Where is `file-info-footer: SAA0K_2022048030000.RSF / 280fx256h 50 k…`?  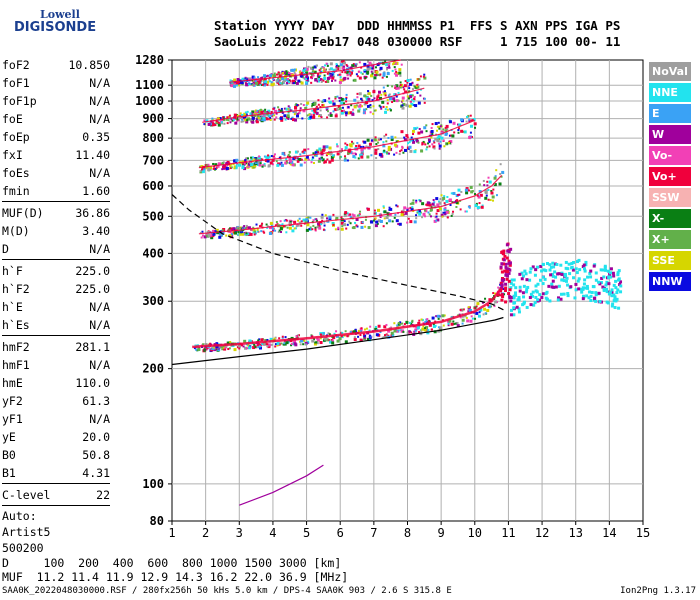
file-info-footer: SAA0K_2022048030000.RSF / 280fx256h 50 k… is located at coordinates (227, 591).